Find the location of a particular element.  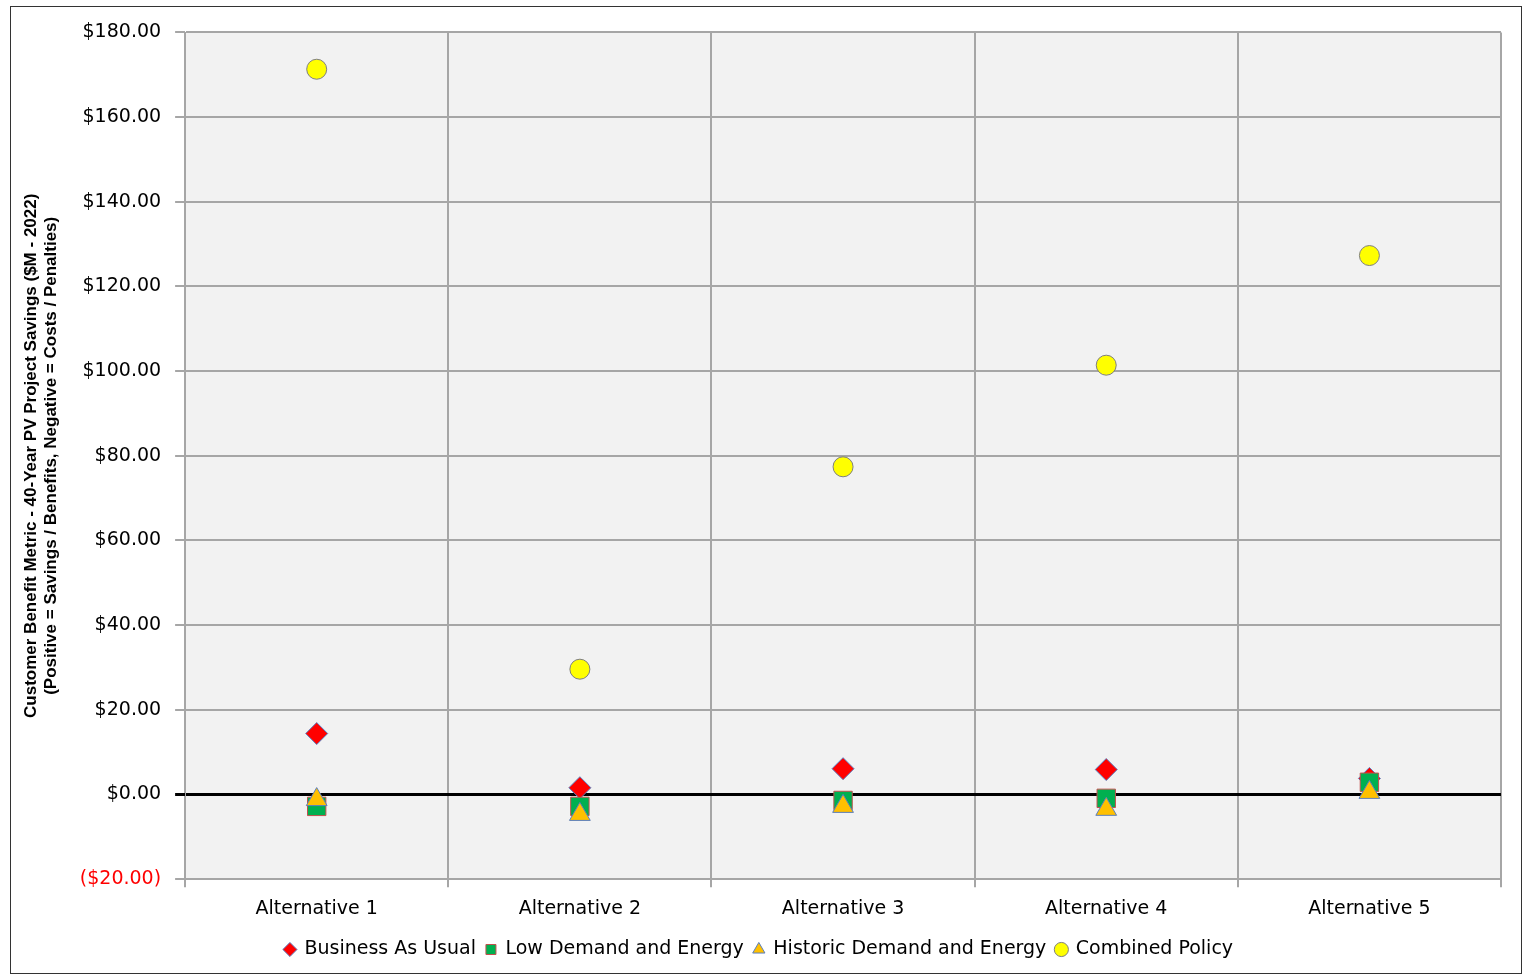

y-tick-label: $100.00 is located at coordinates (122, 369).